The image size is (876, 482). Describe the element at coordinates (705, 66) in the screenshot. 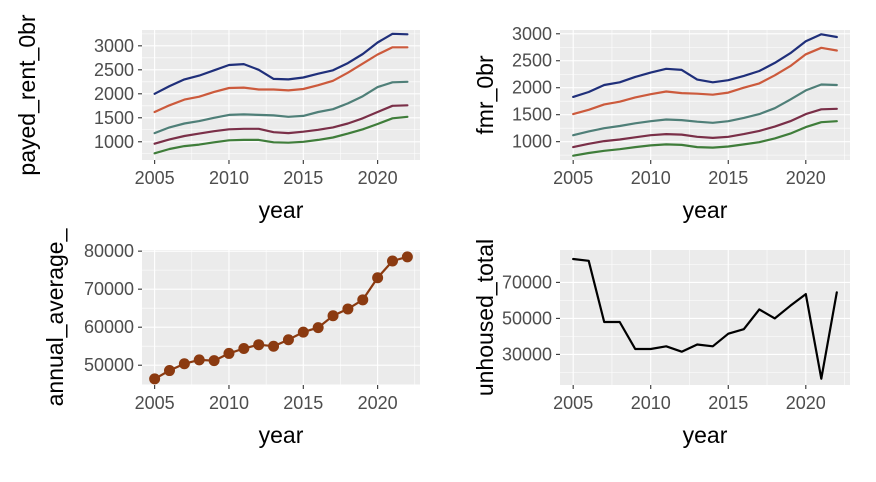

I see `fmr-series-0-line` at that location.